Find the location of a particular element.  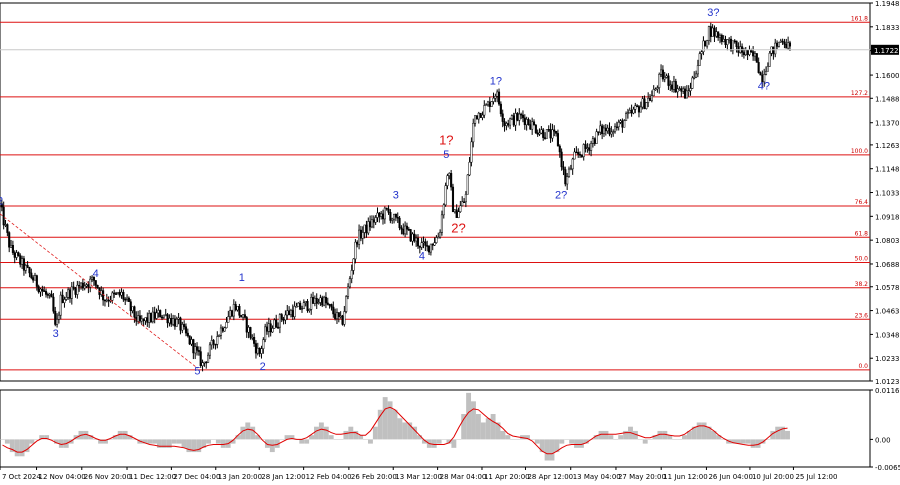

x-tick-label: 26 Nov 20:00 is located at coordinates (107, 477).